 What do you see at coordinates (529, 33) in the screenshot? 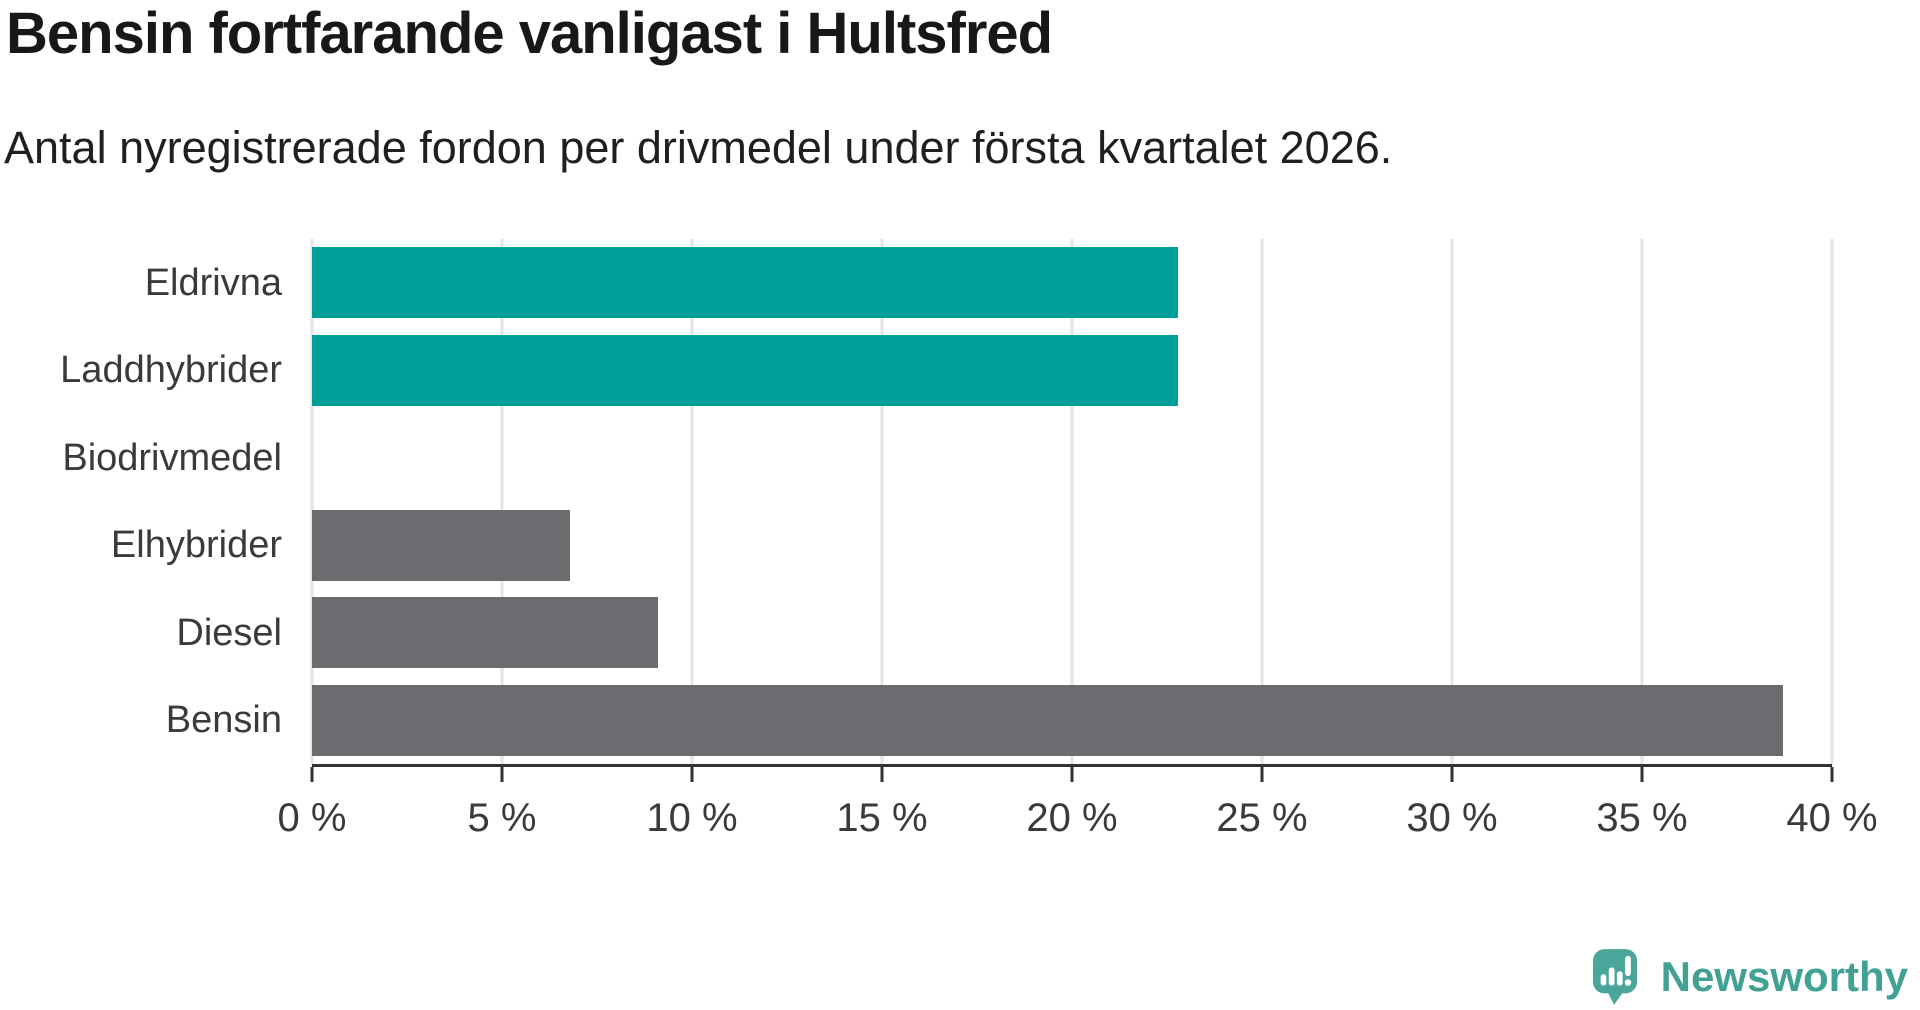
I see `chart-title: Bensin fortfarande vanligast i Hultsfred` at bounding box center [529, 33].